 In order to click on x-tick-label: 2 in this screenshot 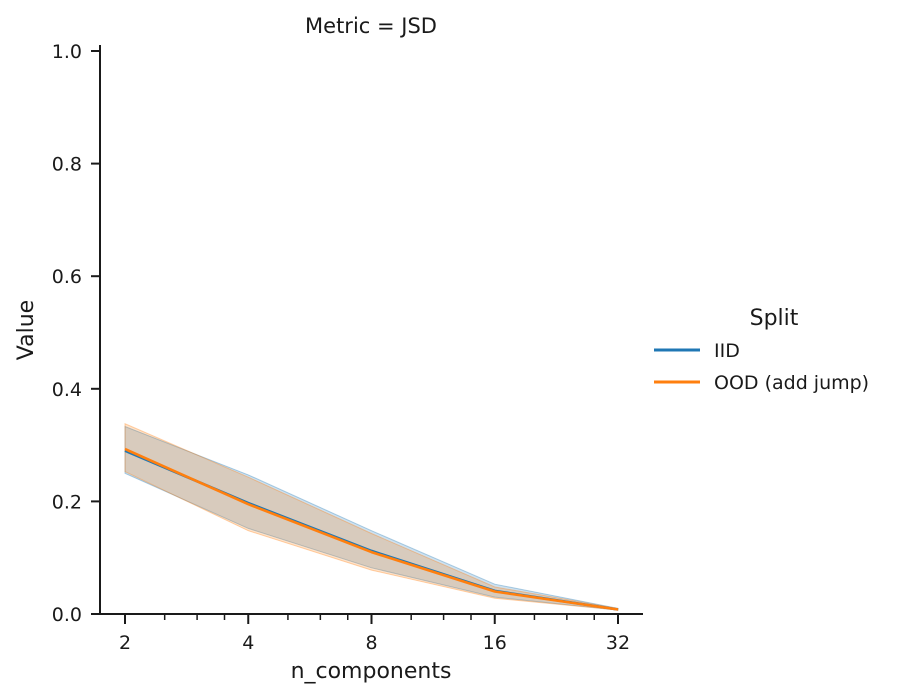, I will do `click(125, 643)`.